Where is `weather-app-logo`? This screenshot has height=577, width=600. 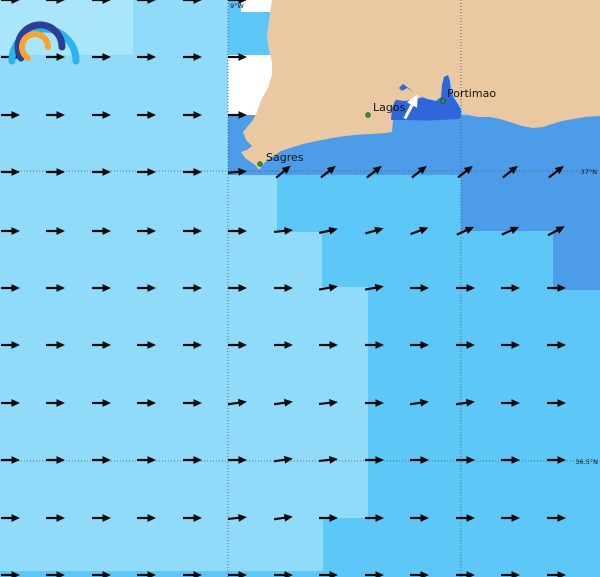 weather-app-logo is located at coordinates (44, 43).